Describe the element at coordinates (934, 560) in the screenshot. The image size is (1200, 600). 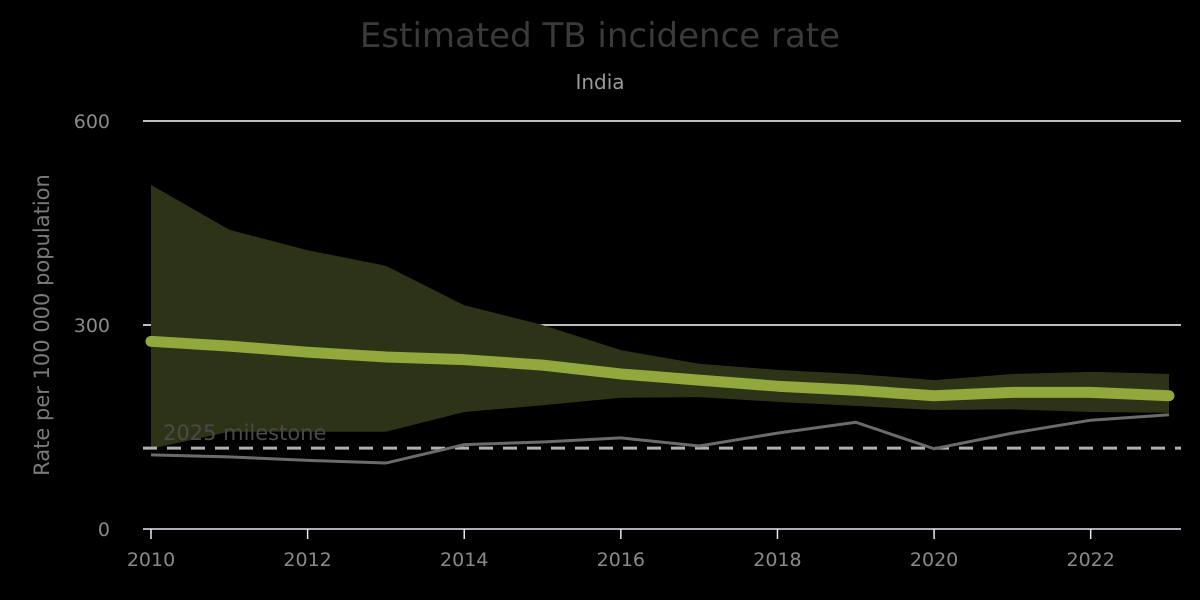
I see `x-tick-label: 2020` at that location.